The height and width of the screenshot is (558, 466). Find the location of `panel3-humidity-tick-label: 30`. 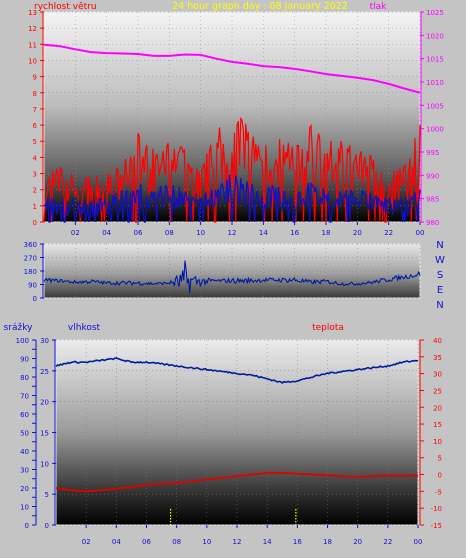

panel3-humidity-tick-label: 30 is located at coordinates (44, 341).